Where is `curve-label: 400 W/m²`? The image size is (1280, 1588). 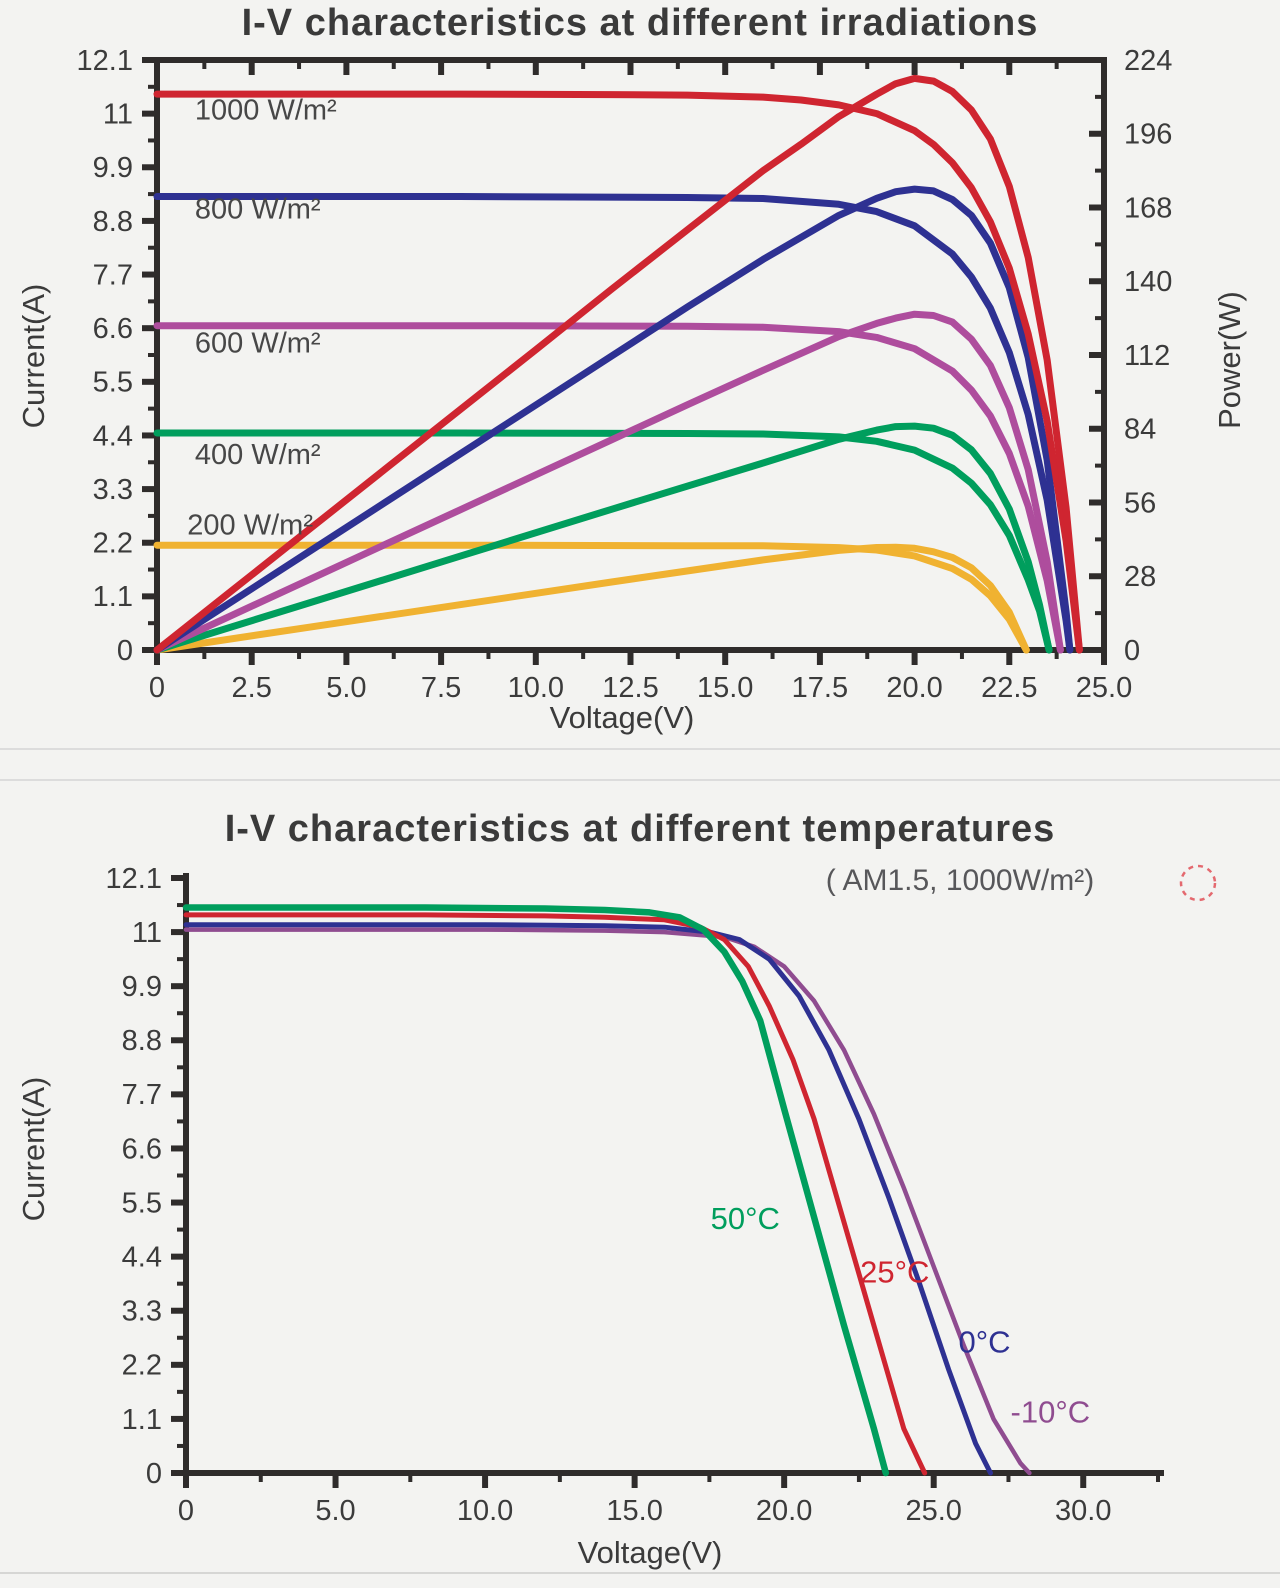
curve-label: 400 W/m² is located at coordinates (258, 455).